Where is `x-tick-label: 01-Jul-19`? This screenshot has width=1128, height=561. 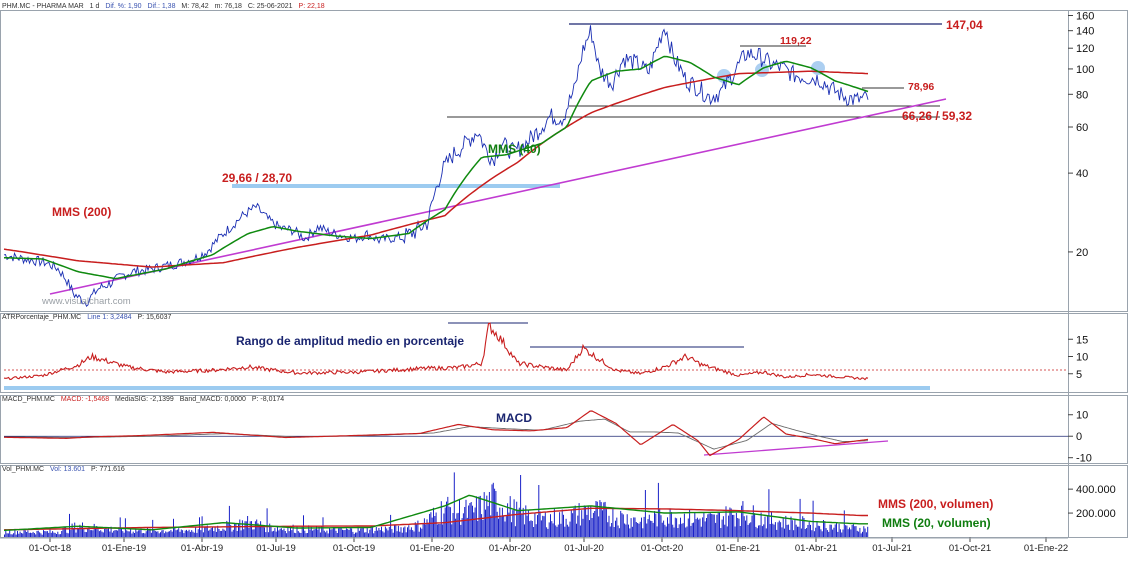 x-tick-label: 01-Jul-19 is located at coordinates (276, 548).